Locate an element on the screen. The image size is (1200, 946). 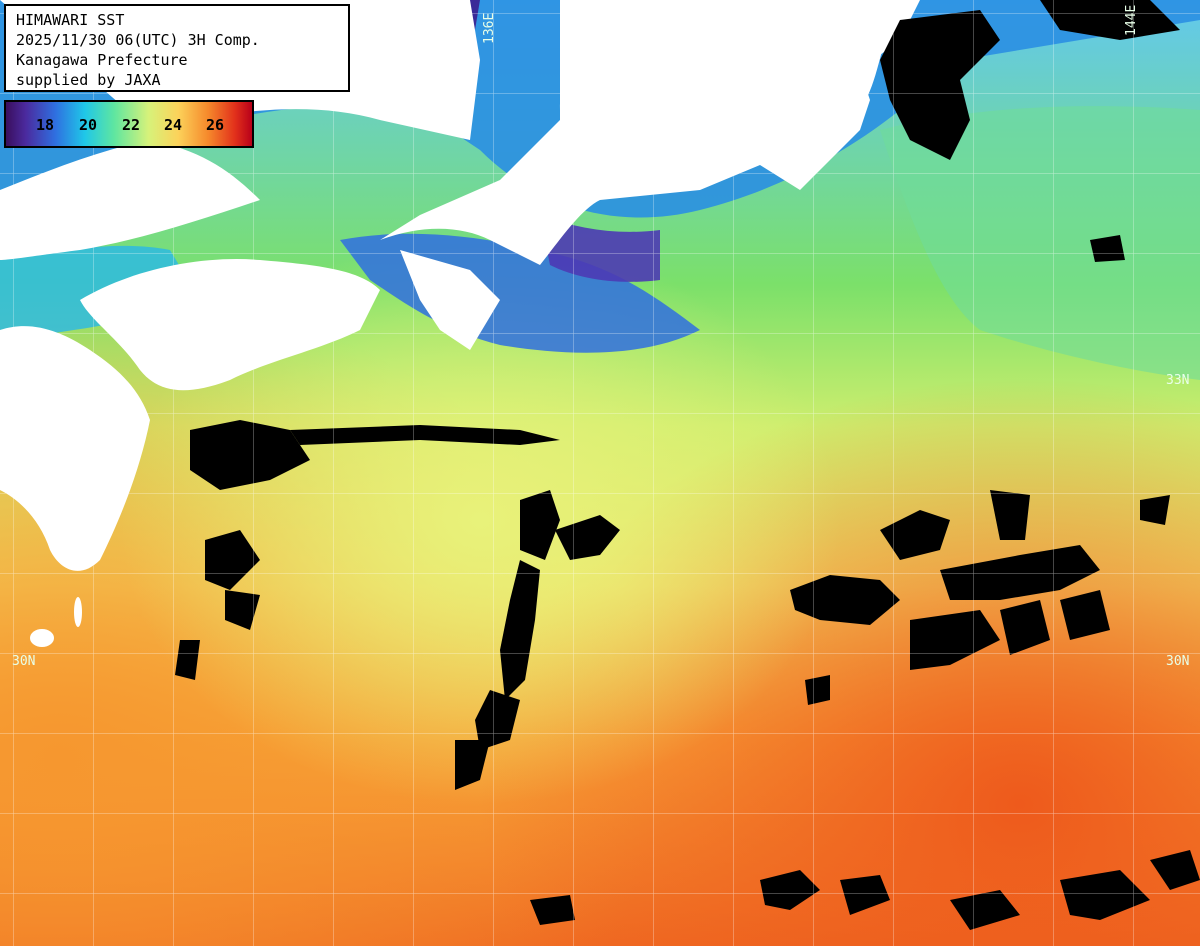
temperature-legend: 18 20 22 24 26 is located at coordinates (129, 124).